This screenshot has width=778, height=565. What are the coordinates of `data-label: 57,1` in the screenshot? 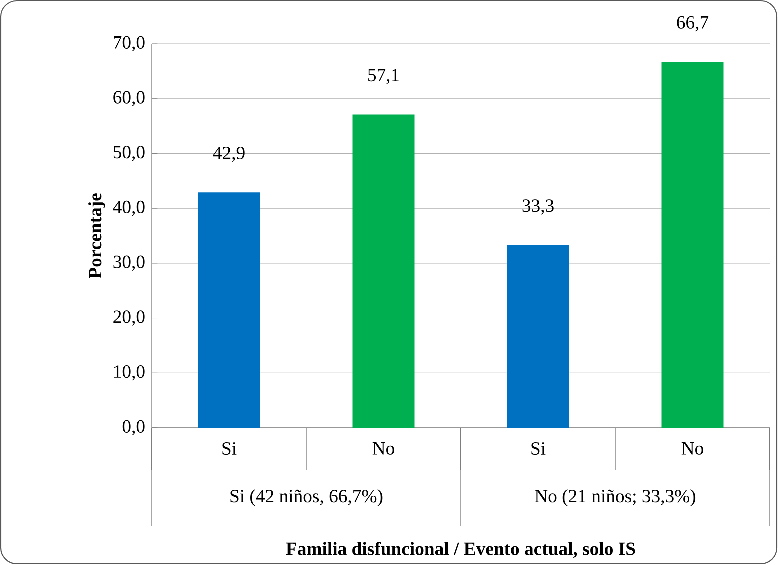 It's located at (383, 76).